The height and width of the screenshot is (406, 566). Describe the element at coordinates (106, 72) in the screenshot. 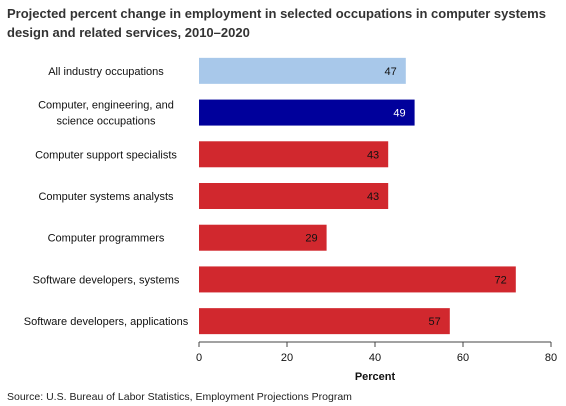

I see `category-label-0: All industry occupations` at that location.